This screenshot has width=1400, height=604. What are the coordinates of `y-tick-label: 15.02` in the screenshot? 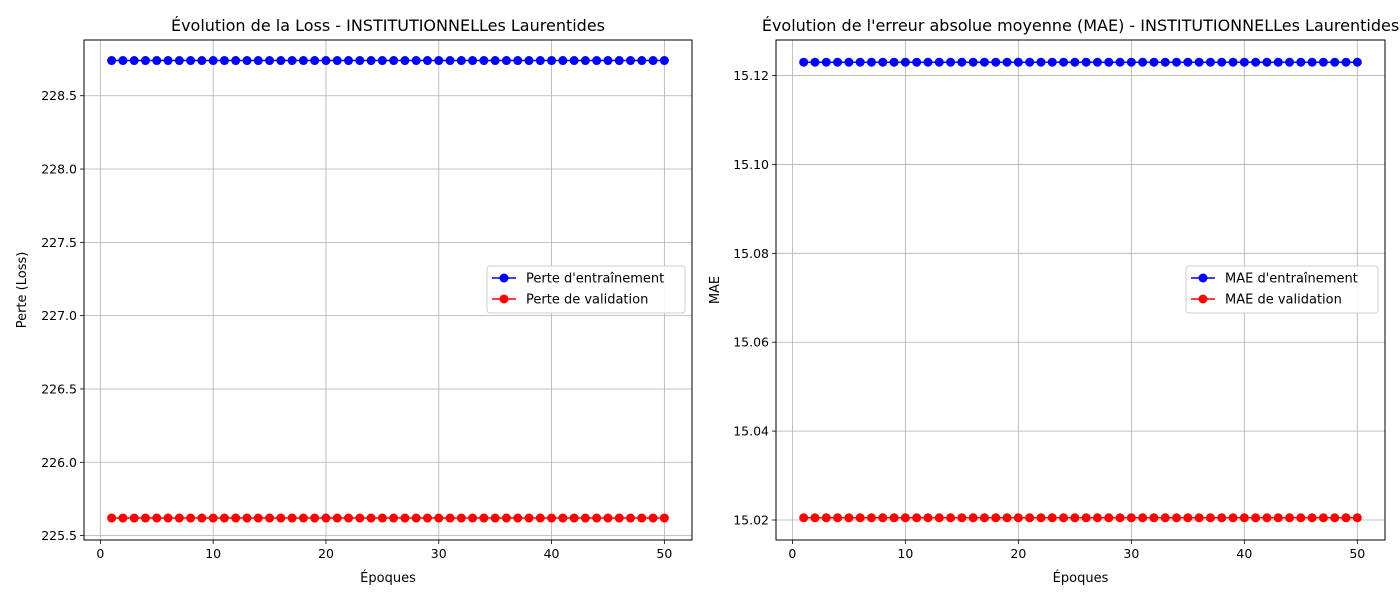 It's located at (751, 520).